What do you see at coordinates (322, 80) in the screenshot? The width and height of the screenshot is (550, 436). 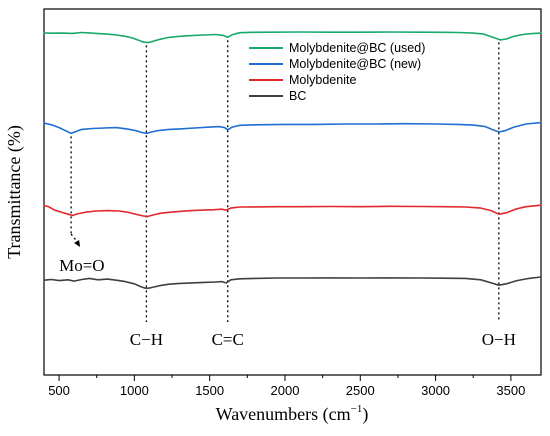 I see `legend-label: Molybdenite` at bounding box center [322, 80].